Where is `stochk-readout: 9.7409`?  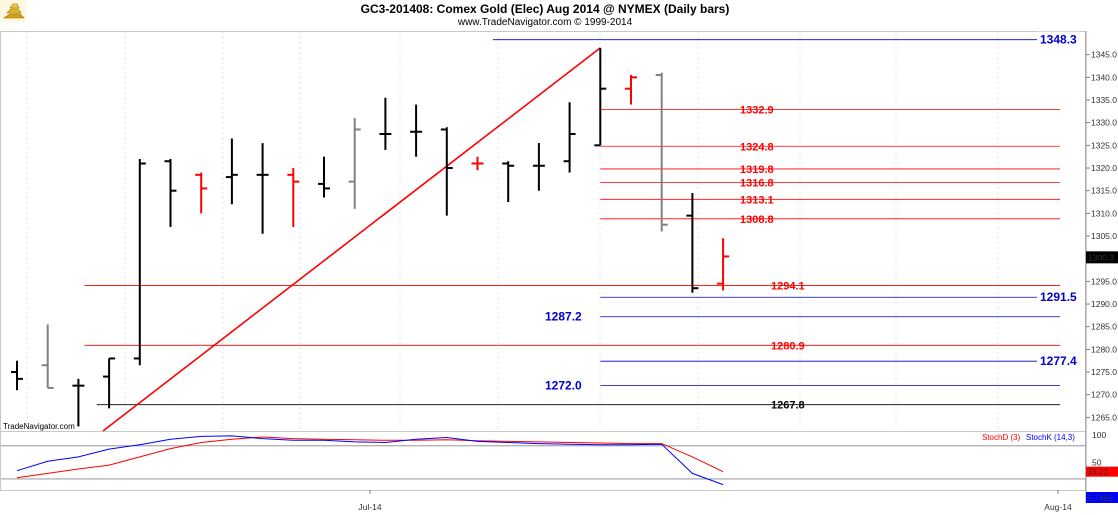 stochk-readout: 9.7409 is located at coordinates (1100, 498).